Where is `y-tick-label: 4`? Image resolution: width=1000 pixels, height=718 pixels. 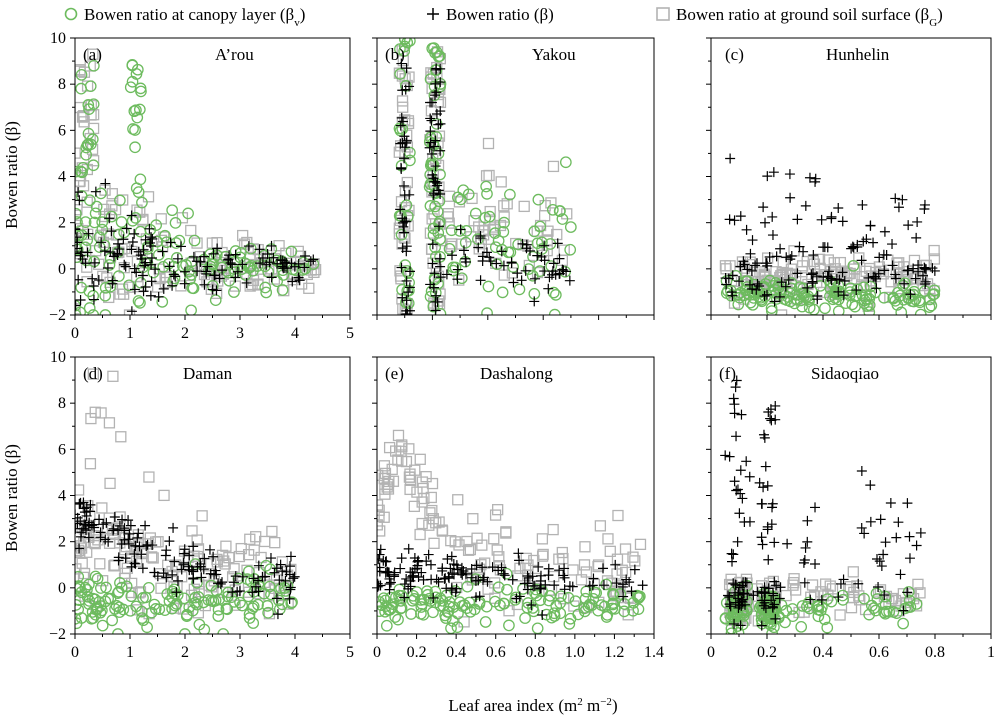
y-tick-label: 4 is located at coordinates (62, 496).